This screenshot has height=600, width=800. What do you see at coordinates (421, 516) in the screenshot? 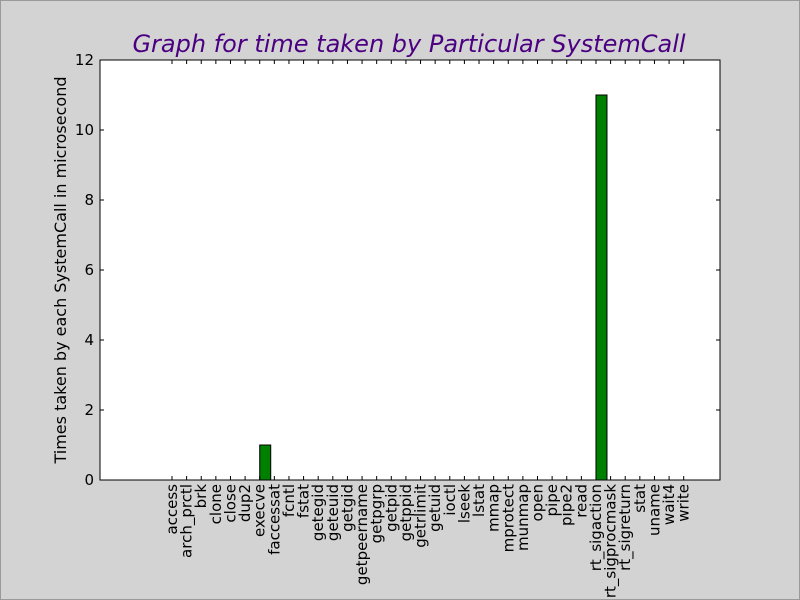
I see `x-tick-label: getrlimit` at bounding box center [421, 516].